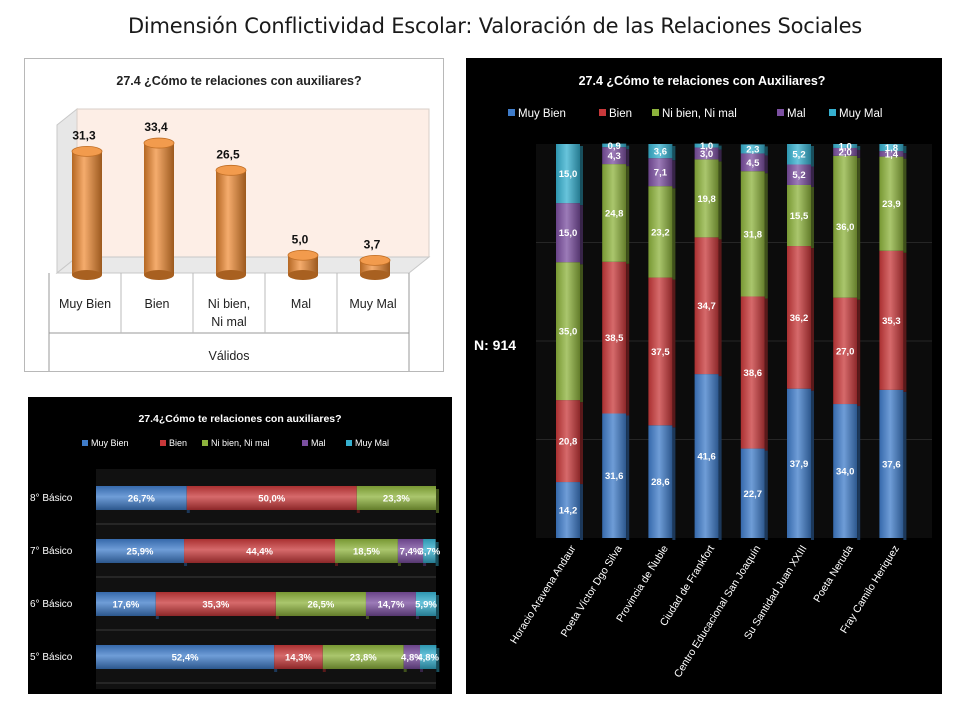  I want to click on legend-label: Bien, so click(178, 443).